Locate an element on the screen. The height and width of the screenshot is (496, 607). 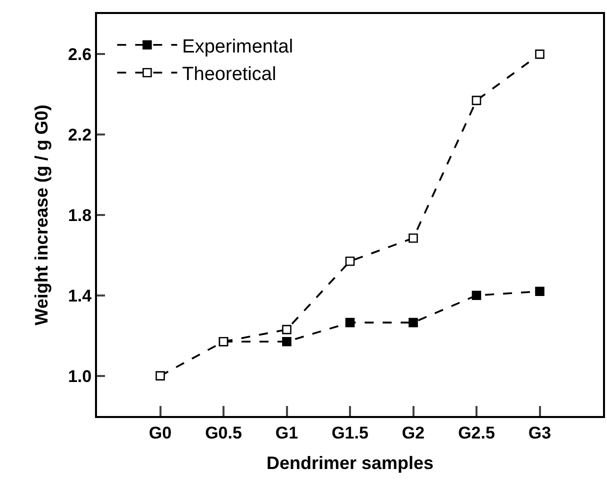
x-axis-title: Dendrimer samples is located at coordinates (350, 463).